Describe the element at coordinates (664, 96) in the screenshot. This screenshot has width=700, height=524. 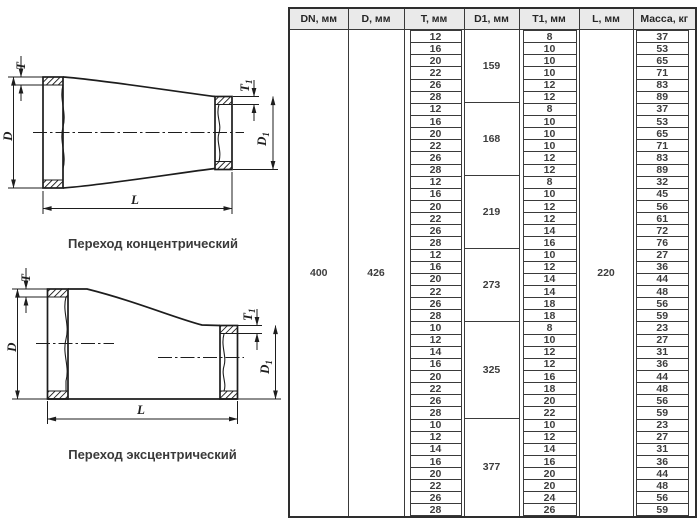
I see `mass-value-cell: 89` at that location.